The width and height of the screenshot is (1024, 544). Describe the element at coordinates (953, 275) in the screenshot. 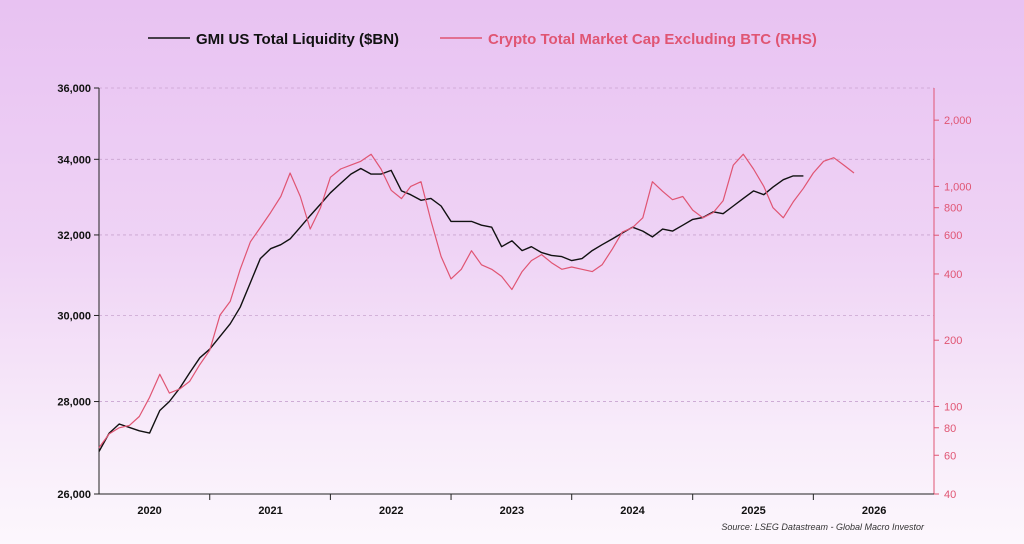

I see `y-right-tick-label: 400` at that location.